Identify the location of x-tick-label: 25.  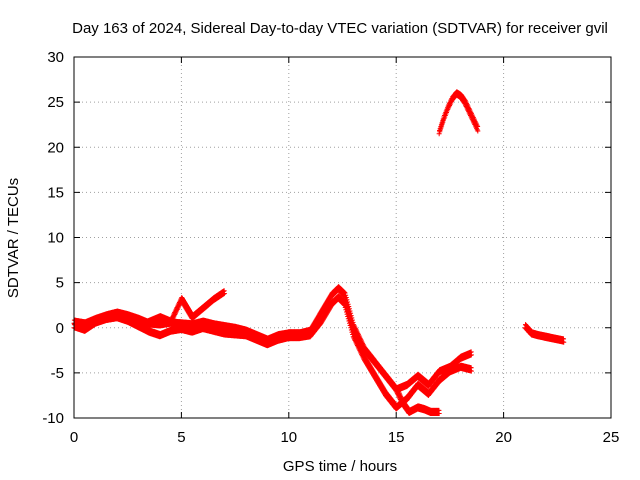
(611, 437).